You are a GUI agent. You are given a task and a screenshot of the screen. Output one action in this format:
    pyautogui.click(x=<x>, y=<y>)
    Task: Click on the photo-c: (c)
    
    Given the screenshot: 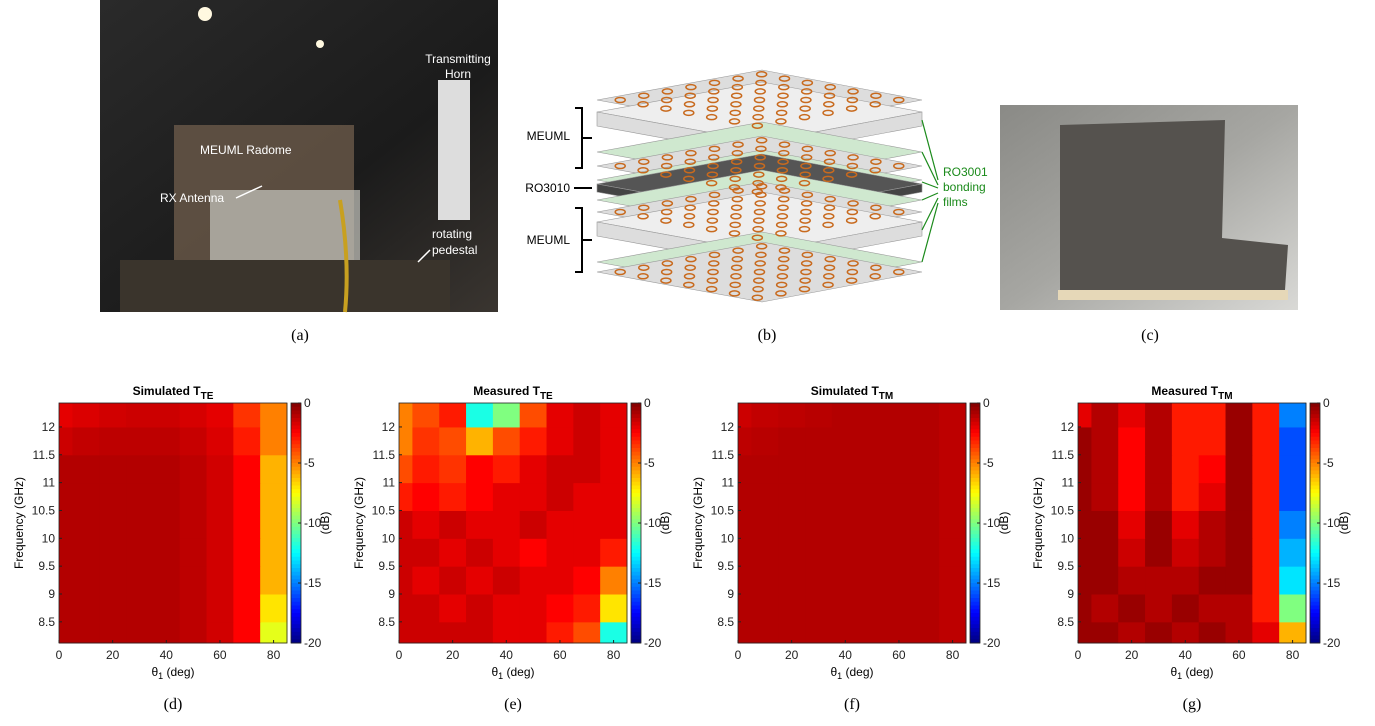 What is the action you would take?
    pyautogui.click(x=1149, y=224)
    